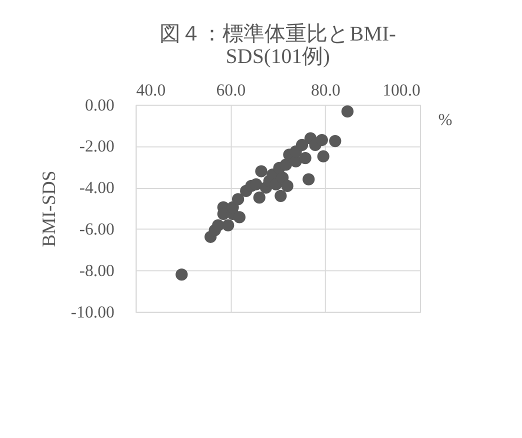 This screenshot has height=438, width=522. Describe the element at coordinates (445, 120) in the screenshot. I see `x-axis-title: %` at that location.